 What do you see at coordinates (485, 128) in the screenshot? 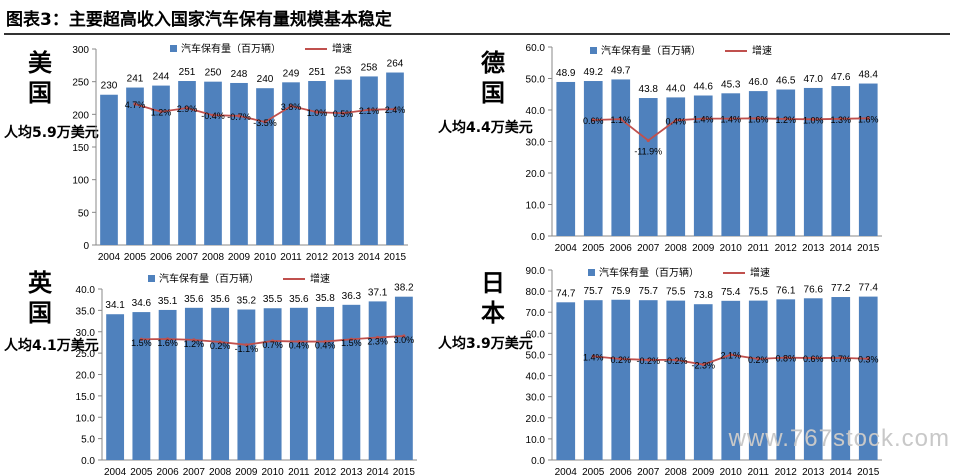
I see `per-capita-de: 人均4.4万美元` at bounding box center [485, 128].